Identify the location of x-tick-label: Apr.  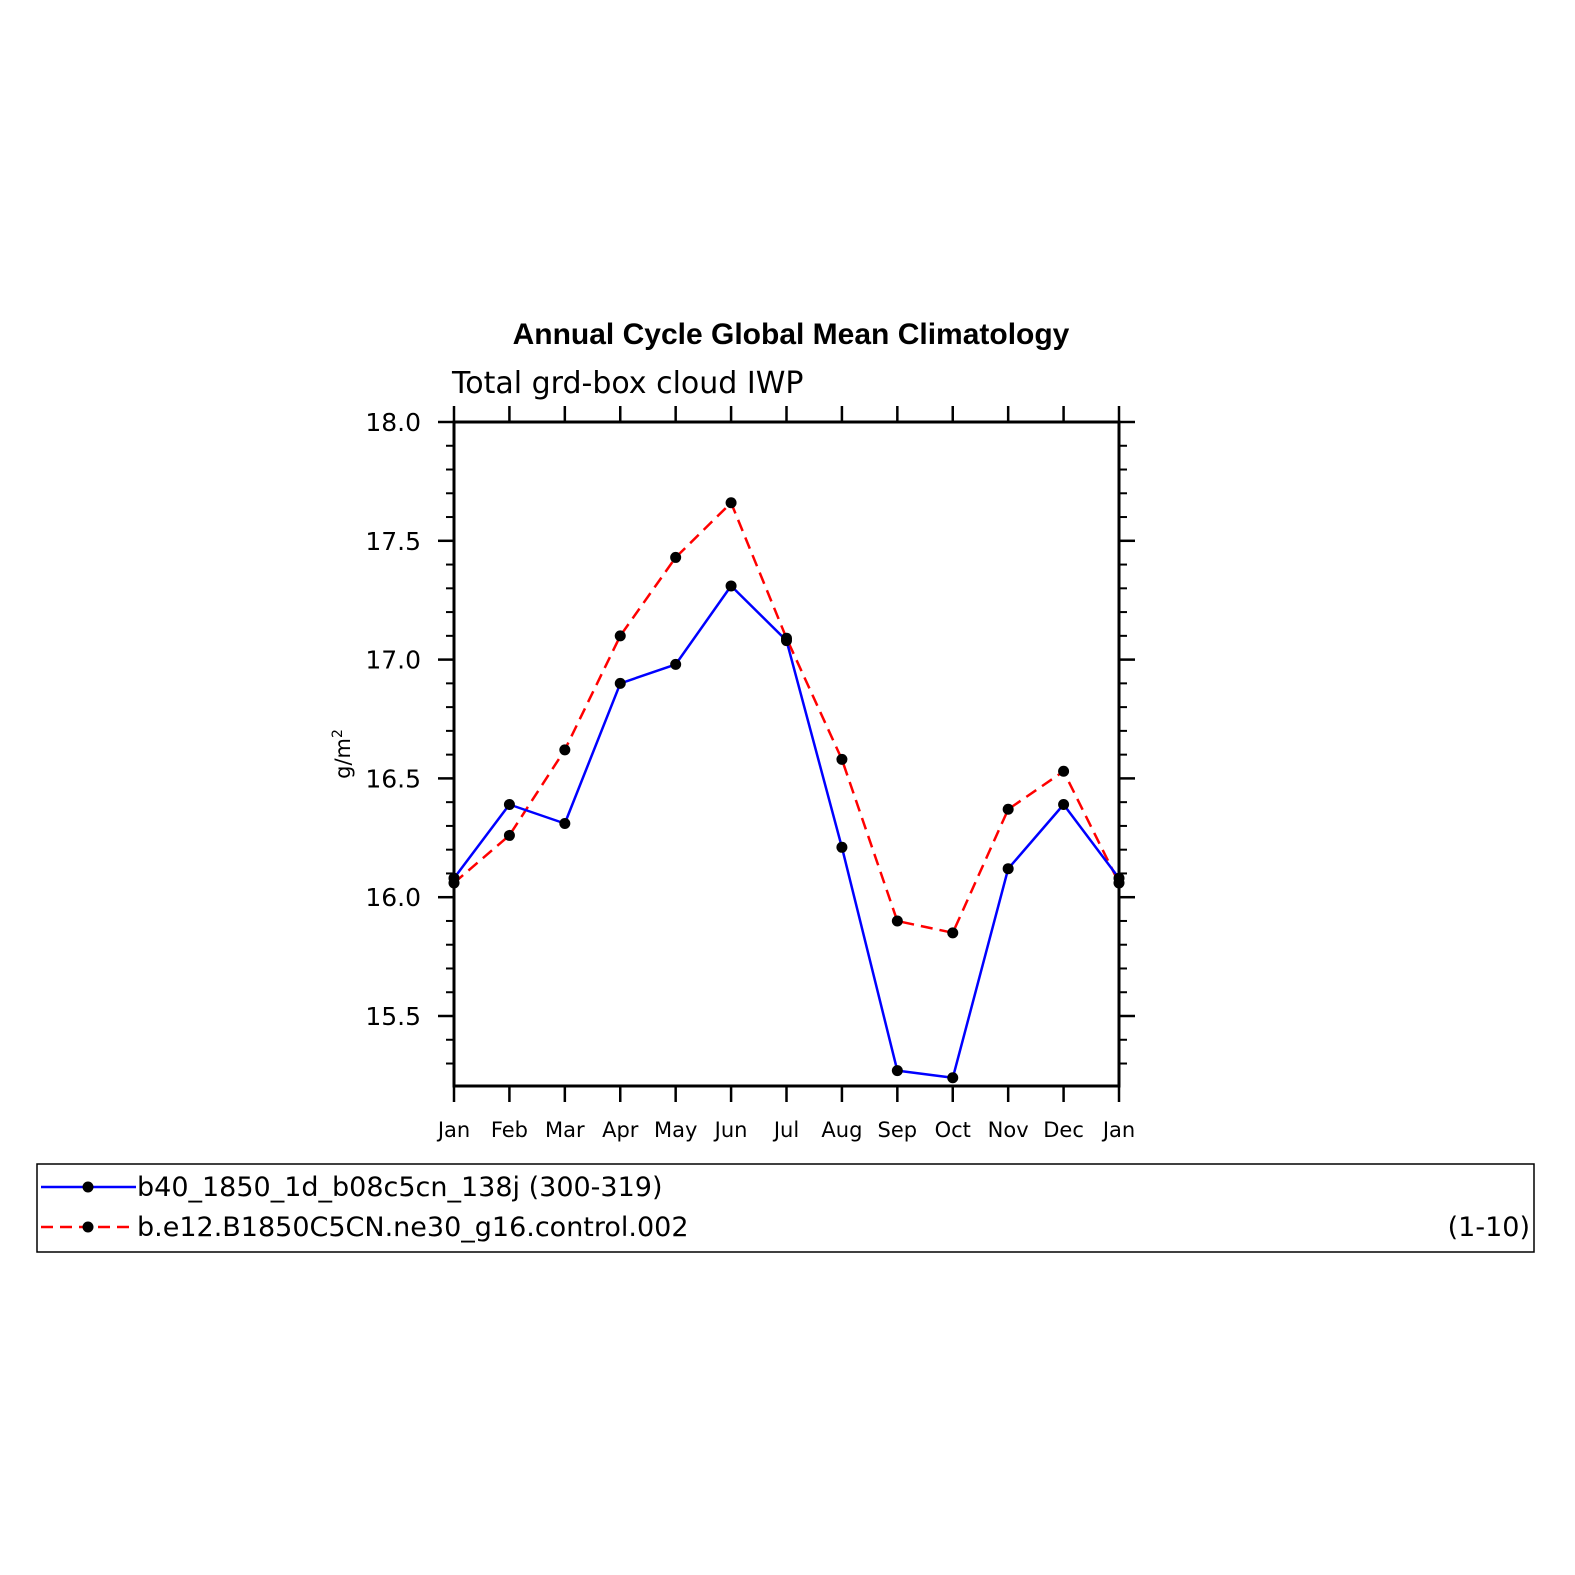
(620, 1130).